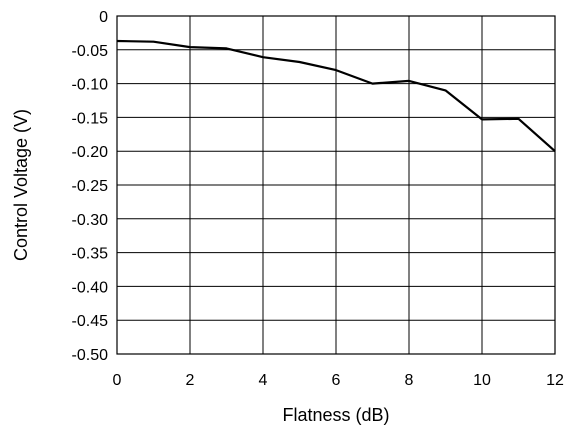 The width and height of the screenshot is (579, 434). What do you see at coordinates (90, 254) in the screenshot?
I see `y-tick-label: -0.35` at bounding box center [90, 254].